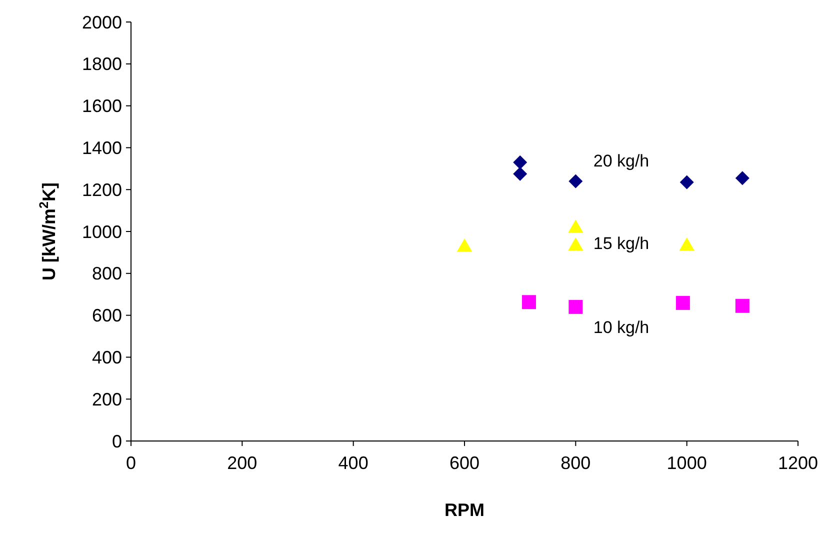 Image resolution: width=829 pixels, height=536 pixels. What do you see at coordinates (686, 463) in the screenshot?
I see `x-tick-label: 1000` at bounding box center [686, 463].